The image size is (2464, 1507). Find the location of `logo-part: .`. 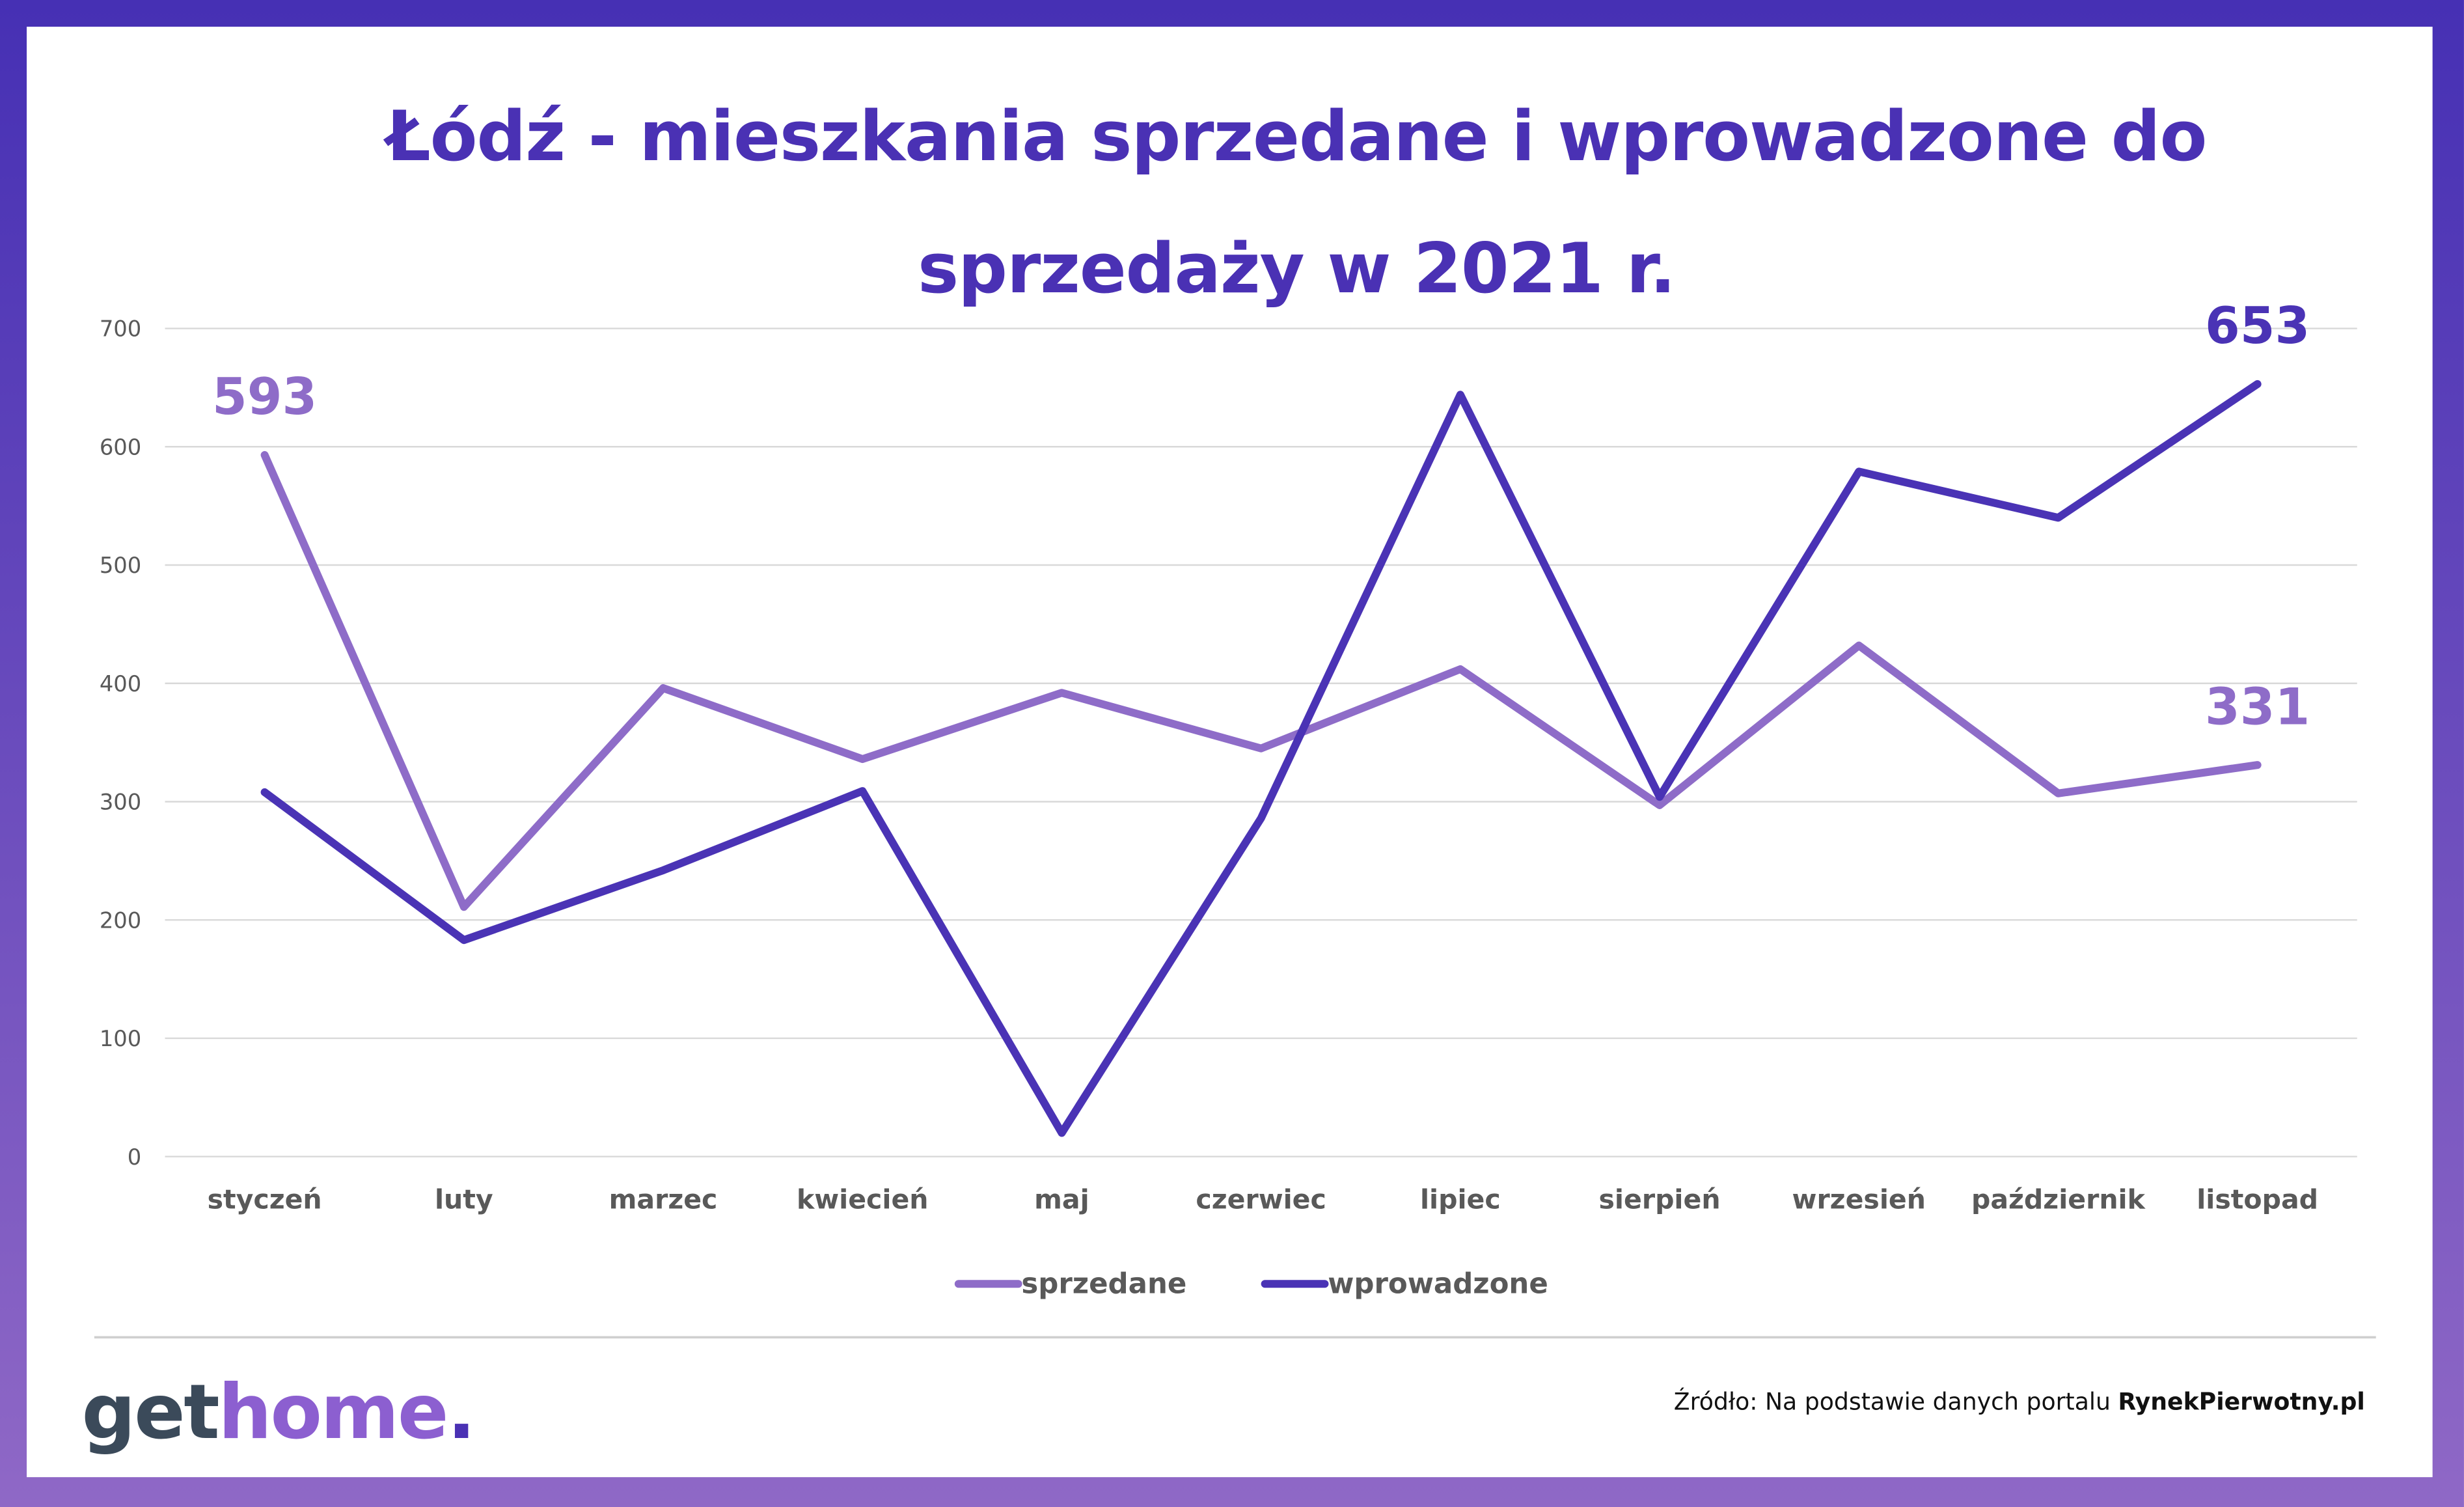

logo-part: . is located at coordinates (460, 1412).